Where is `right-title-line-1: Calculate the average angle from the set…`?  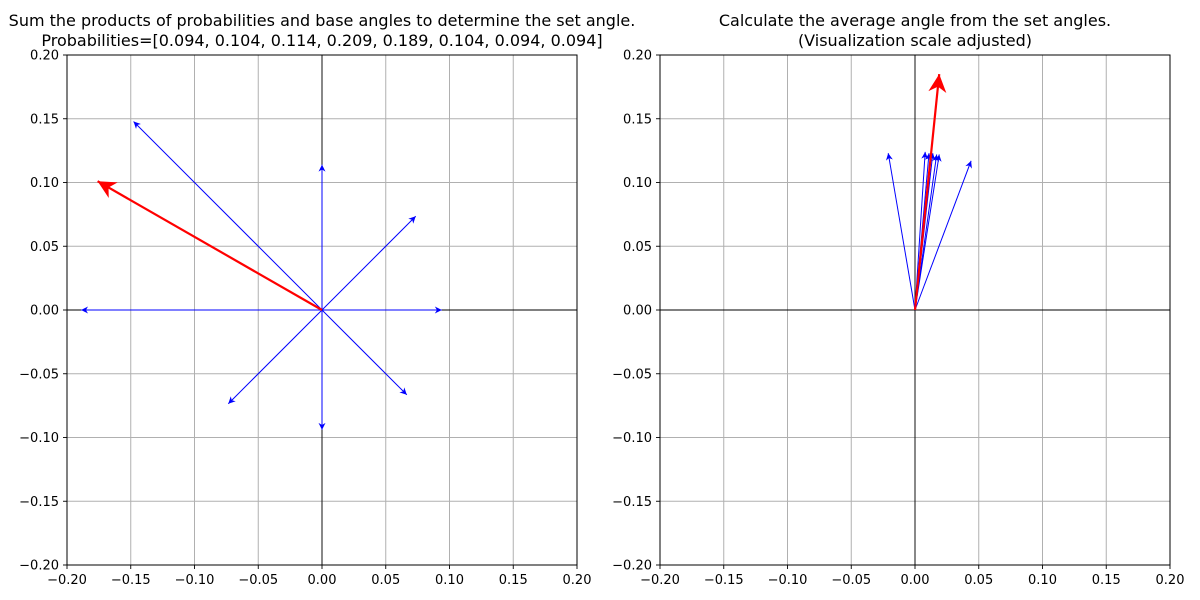
right-title-line-1: Calculate the average angle from the set… is located at coordinates (915, 20).